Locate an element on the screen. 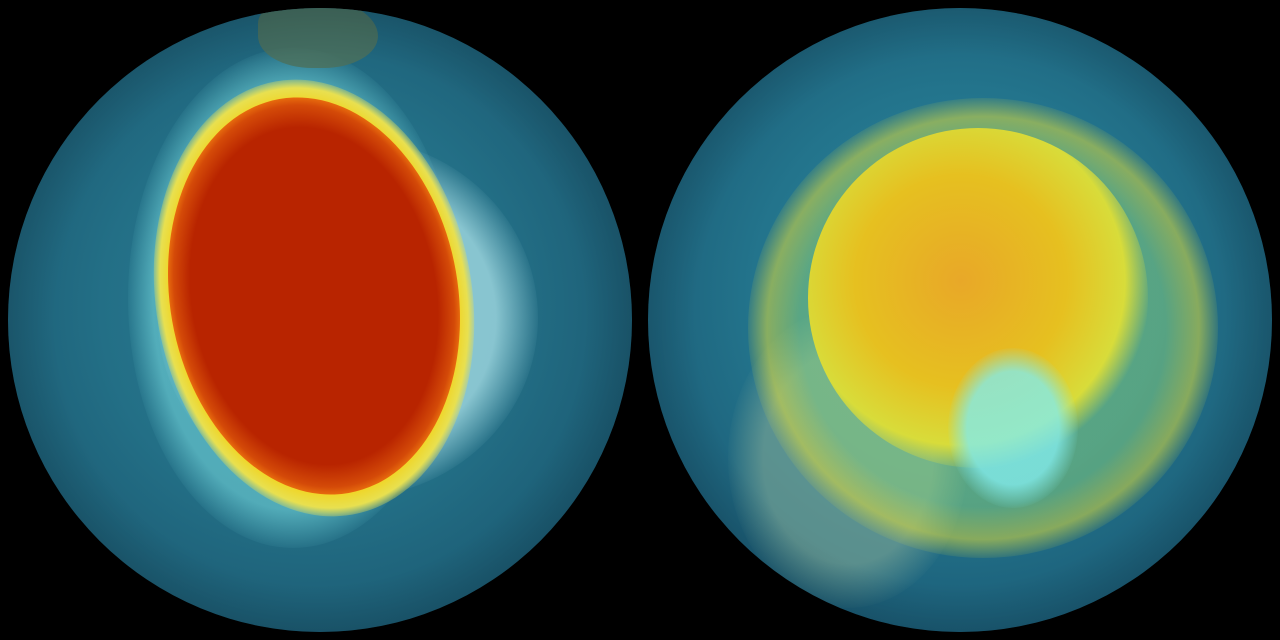  south-america-landmass is located at coordinates (318, 38).